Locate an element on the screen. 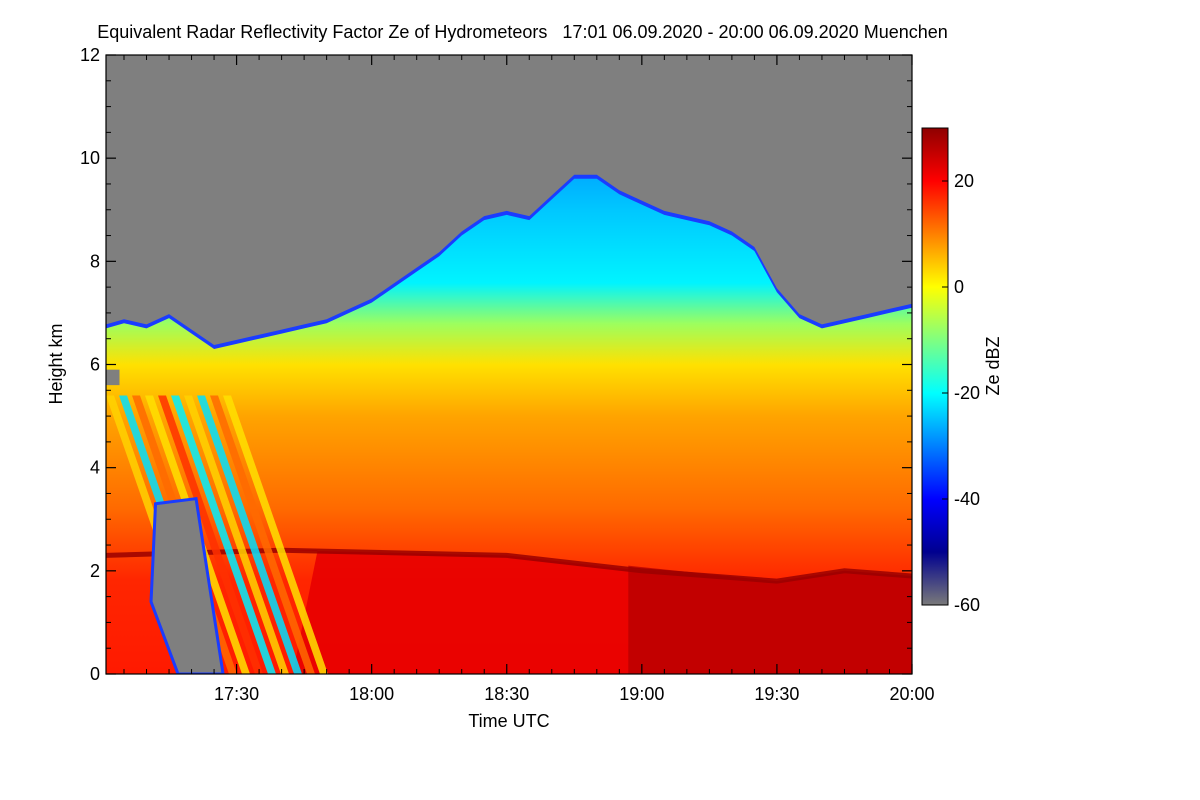  colorbar-tick-label: -60 is located at coordinates (967, 605).